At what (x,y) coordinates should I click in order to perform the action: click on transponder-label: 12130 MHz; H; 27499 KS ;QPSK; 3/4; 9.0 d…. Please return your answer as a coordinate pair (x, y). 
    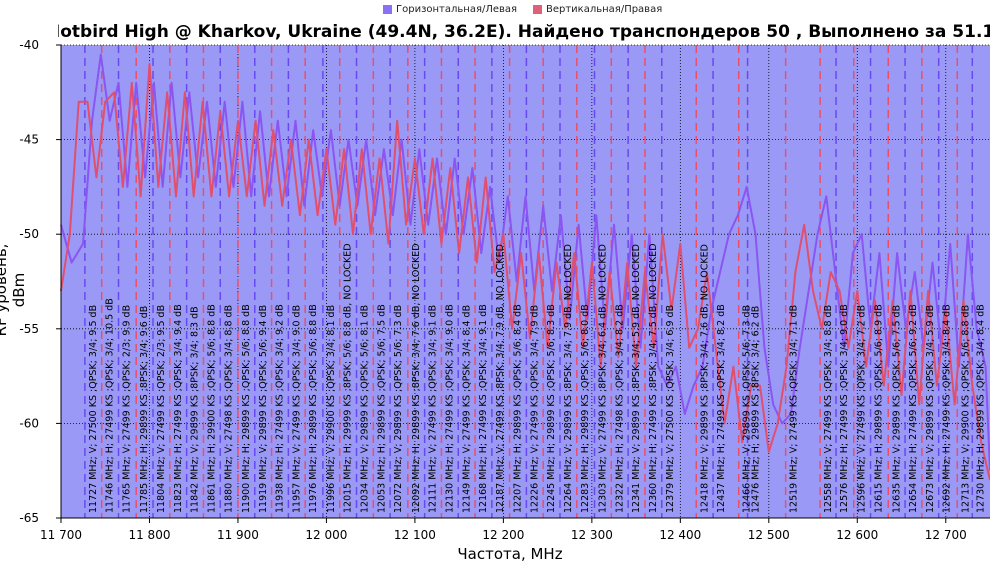
    Looking at the image, I should click on (449, 408).